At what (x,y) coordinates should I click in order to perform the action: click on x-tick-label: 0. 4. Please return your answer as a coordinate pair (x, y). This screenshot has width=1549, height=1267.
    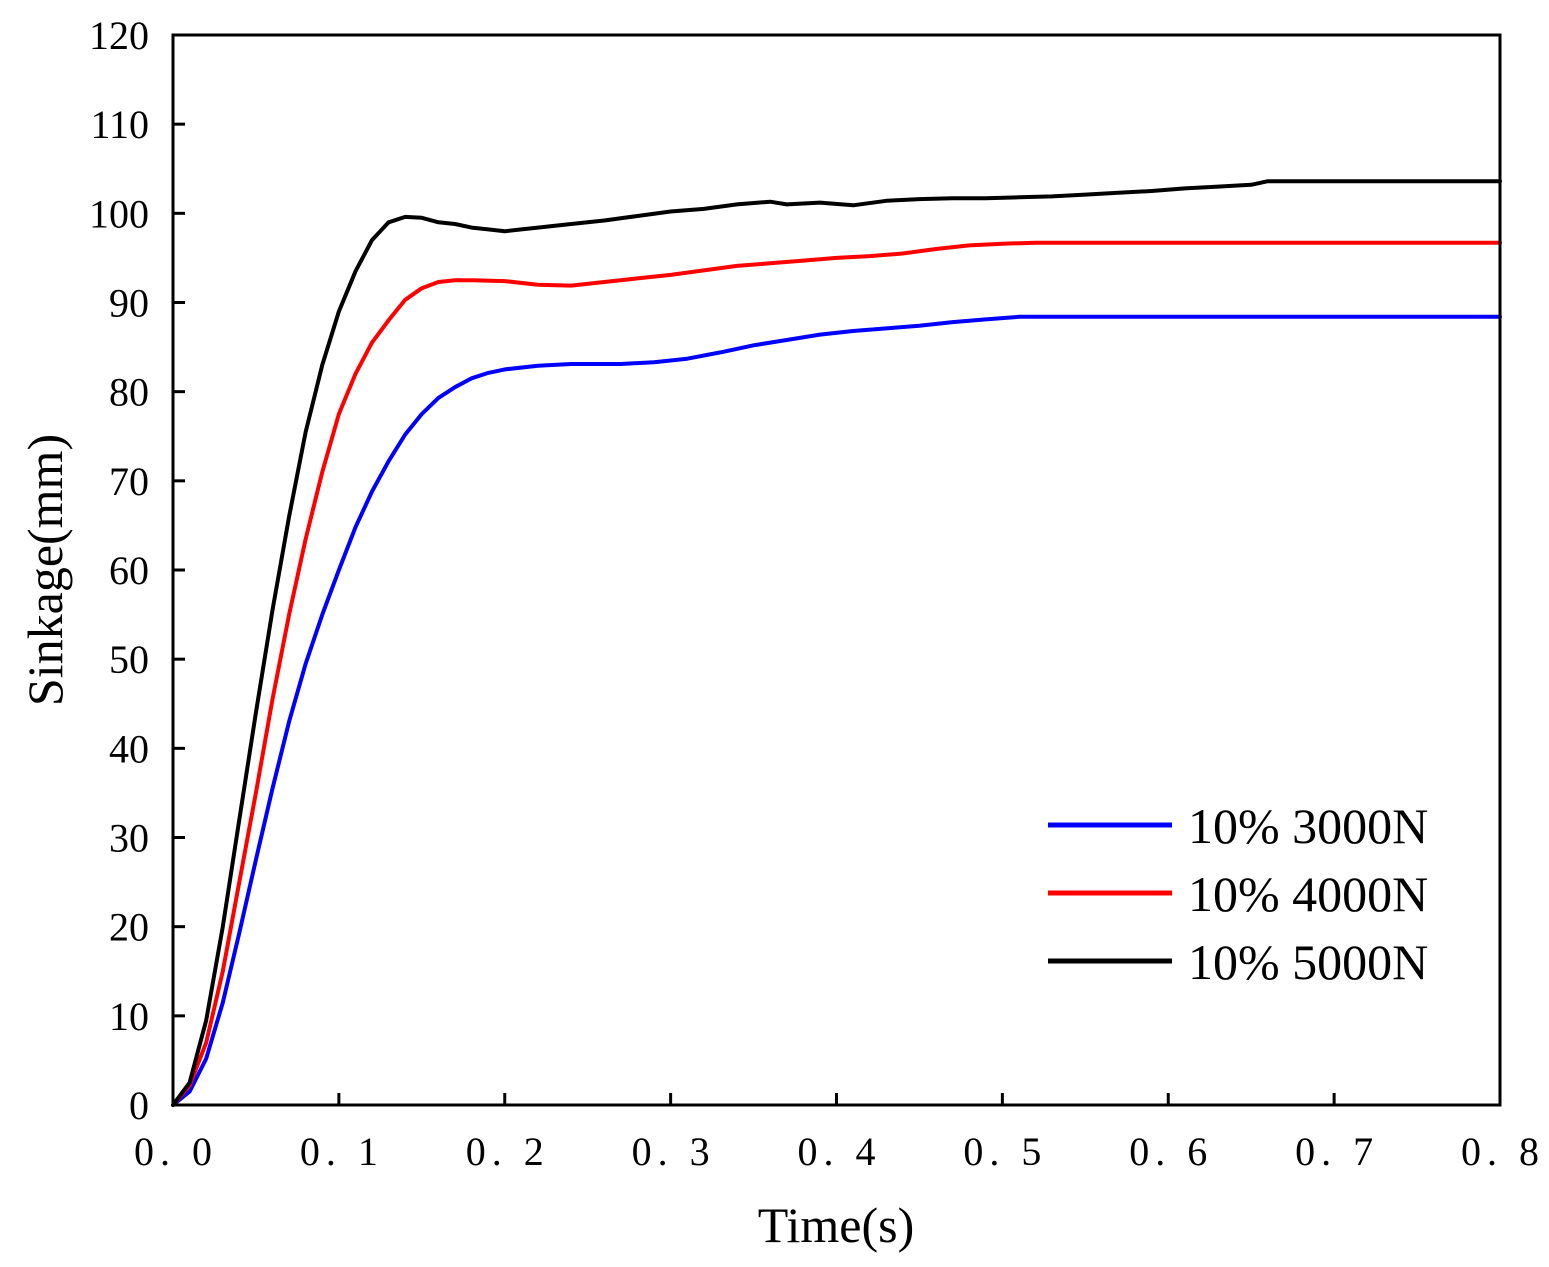
    Looking at the image, I should click on (840, 1151).